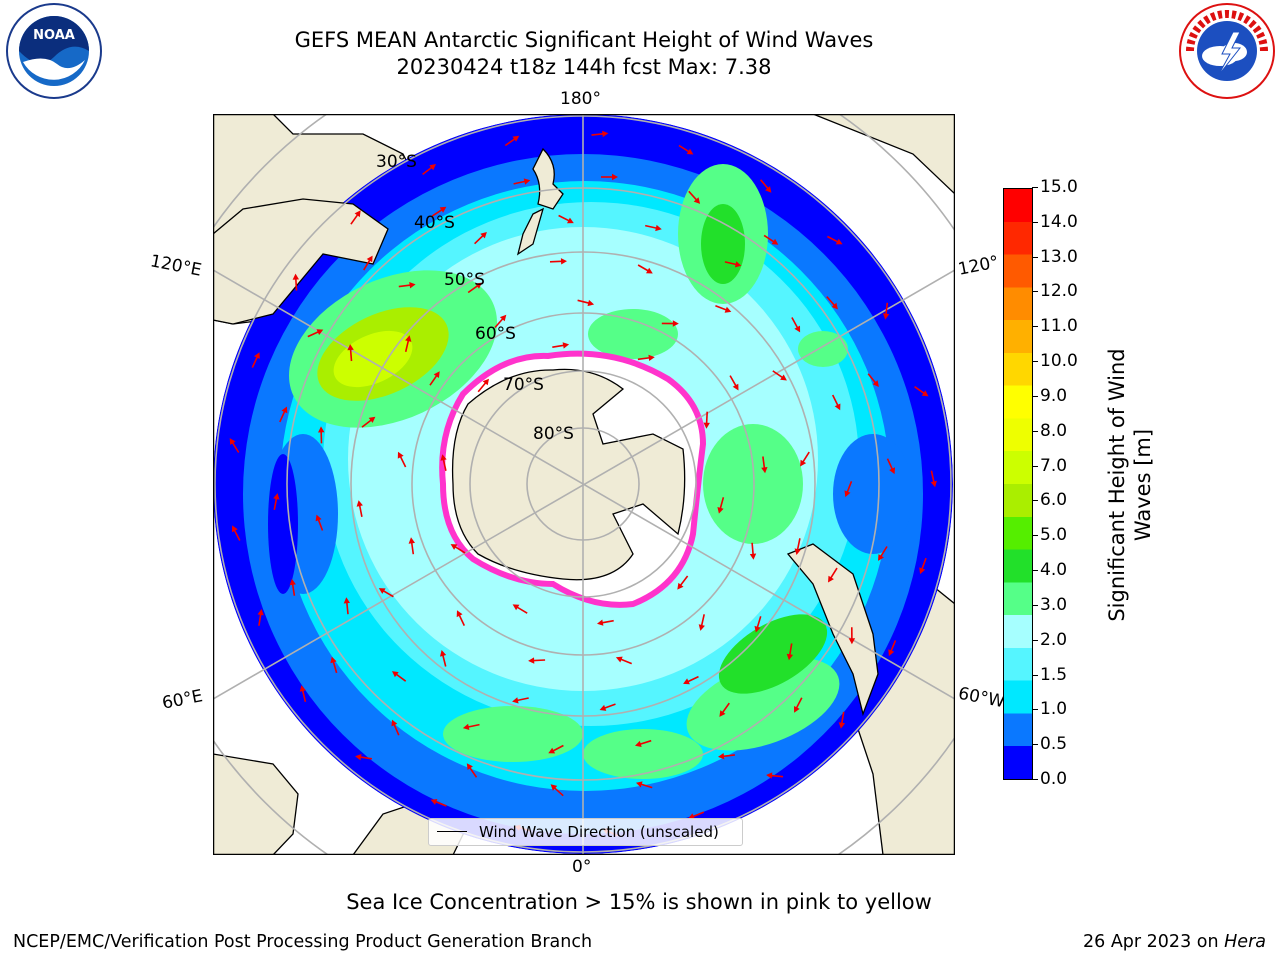 This screenshot has height=960, width=1280. Describe the element at coordinates (599, 832) in the screenshot. I see `legend-label: Wind Wave Direction (unscaled)` at that location.